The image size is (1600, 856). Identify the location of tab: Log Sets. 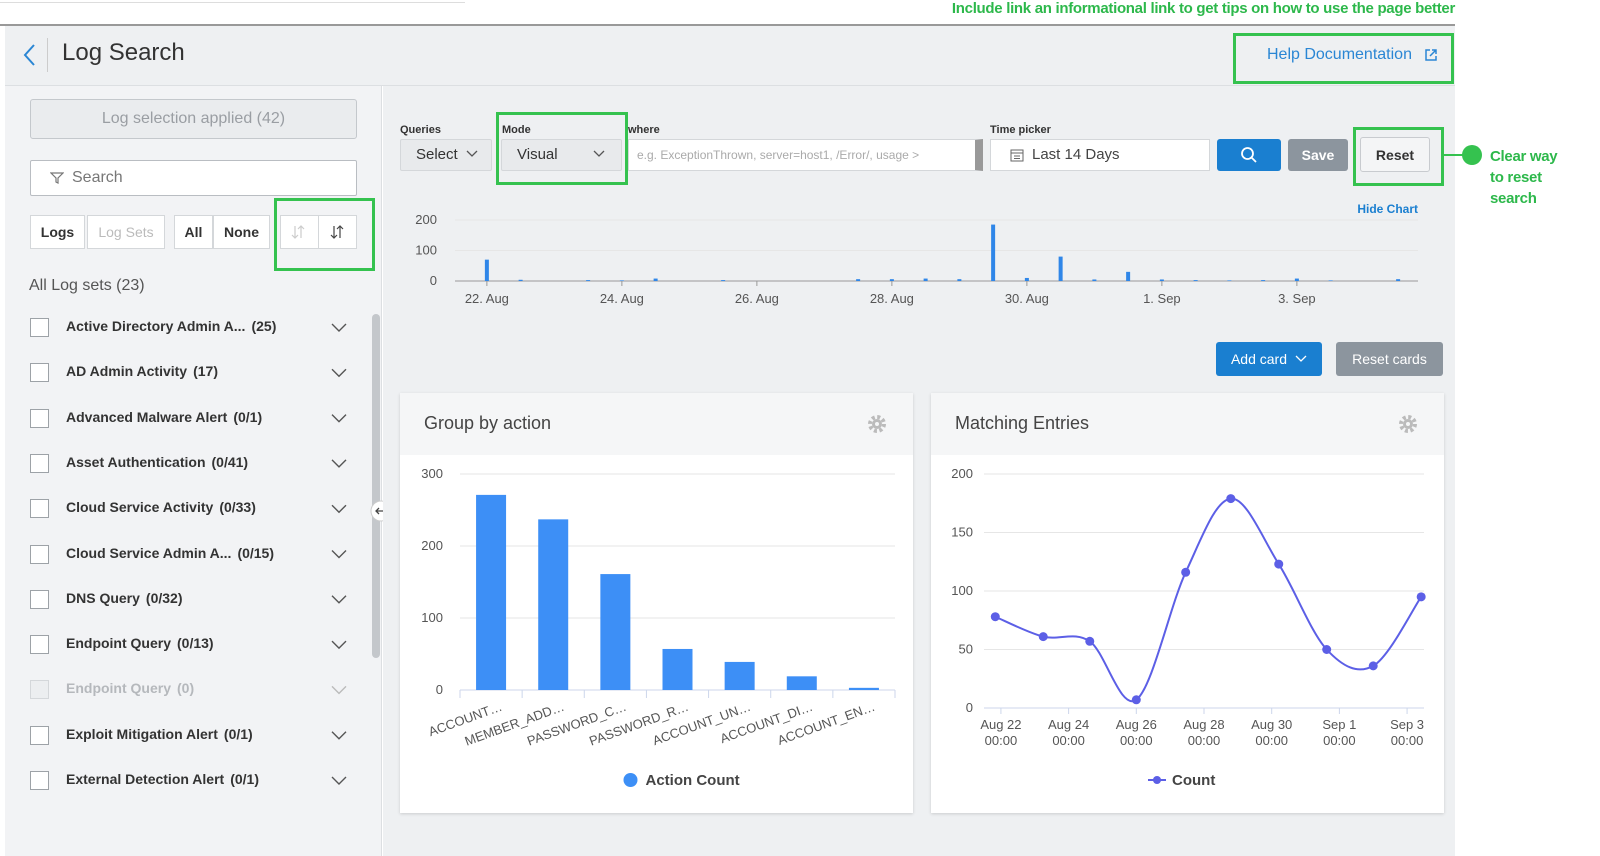
(126, 232).